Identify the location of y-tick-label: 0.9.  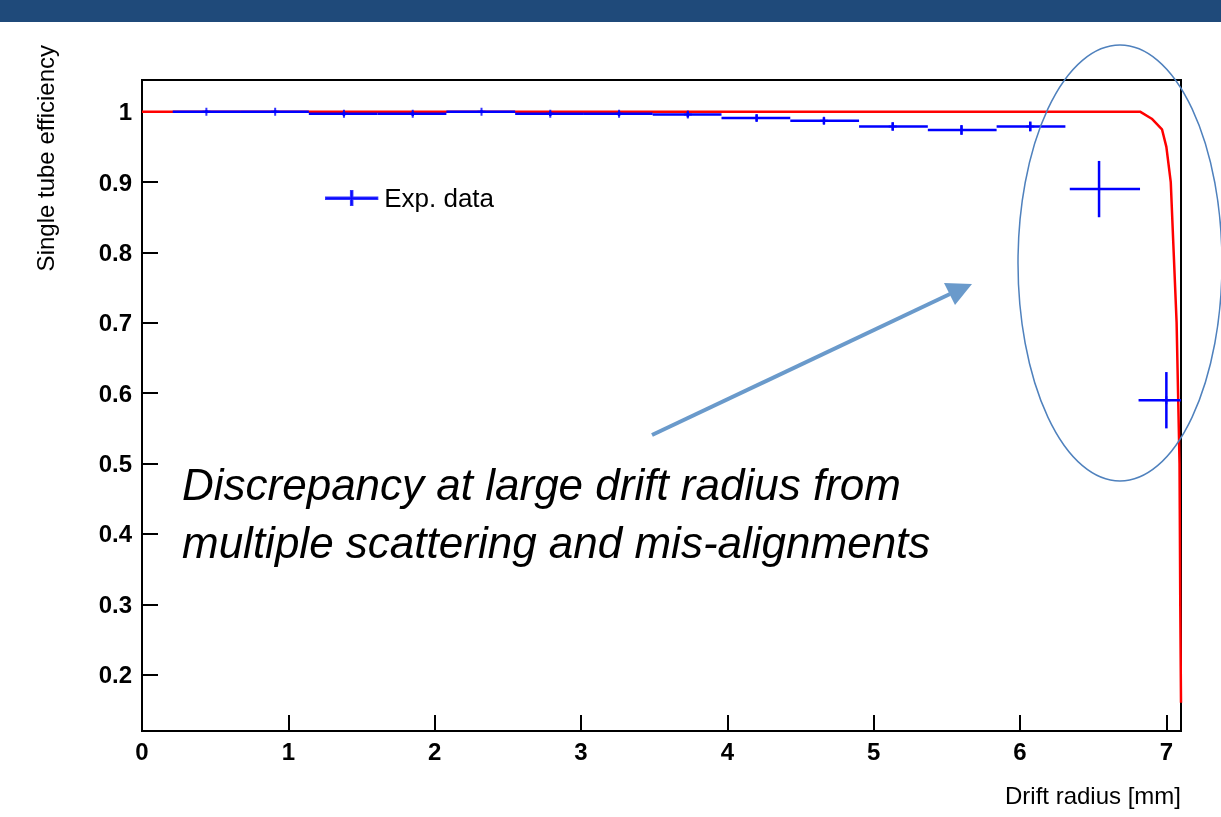
(115, 182).